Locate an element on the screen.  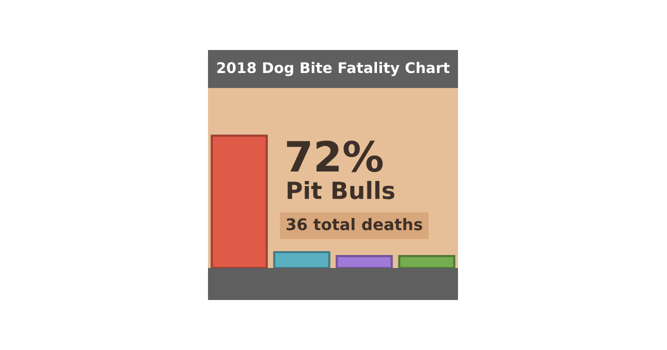
annotation: Pit Bulls is located at coordinates (341, 190).